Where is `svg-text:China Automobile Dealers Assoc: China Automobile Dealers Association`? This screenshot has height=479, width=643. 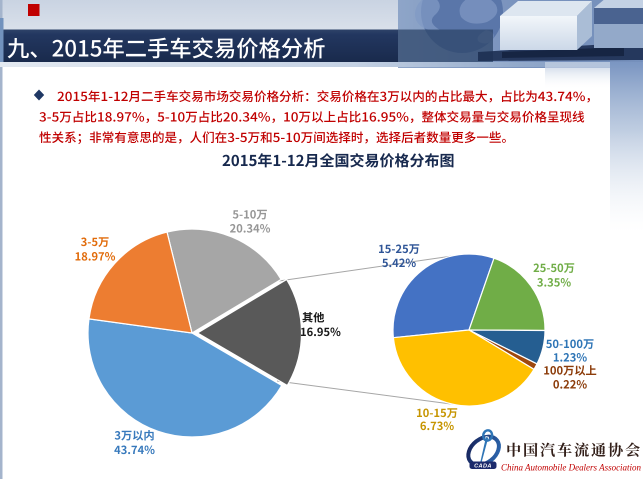 svg-text:China Automobile Dealers Assoc: China Automobile Dealers Association is located at coordinates (571, 468).